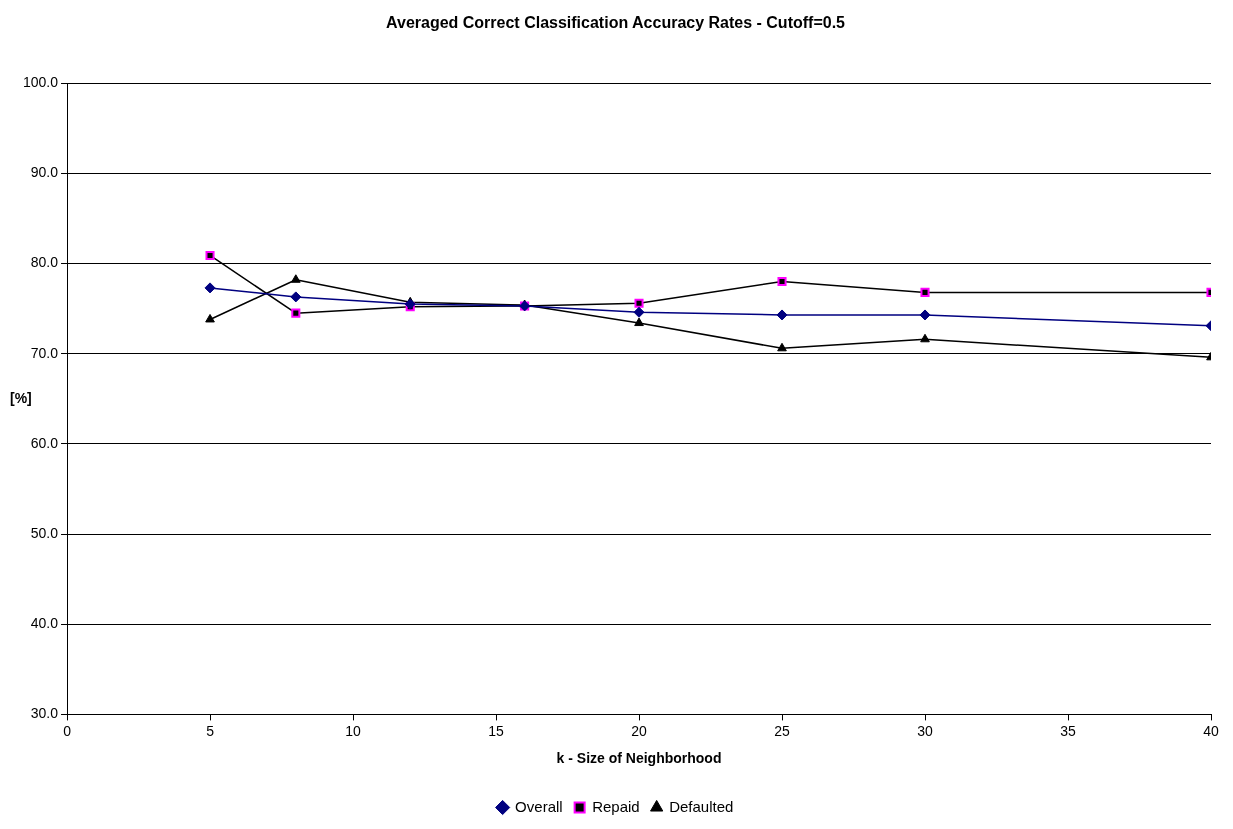  I want to click on chart-title: Averaged Correct Classification Accuracy Rates - Cutoff=0.5, so click(616, 23).